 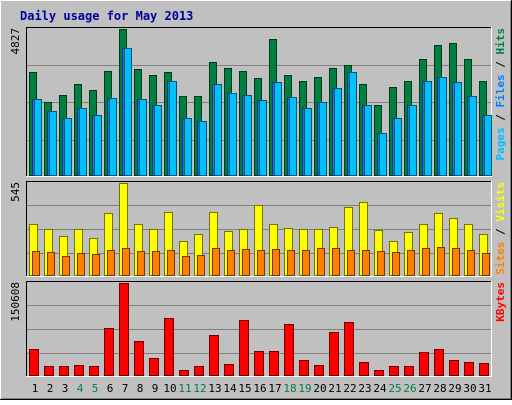 I want to click on y-max-label-kbytes: 150608, so click(x=15, y=302).